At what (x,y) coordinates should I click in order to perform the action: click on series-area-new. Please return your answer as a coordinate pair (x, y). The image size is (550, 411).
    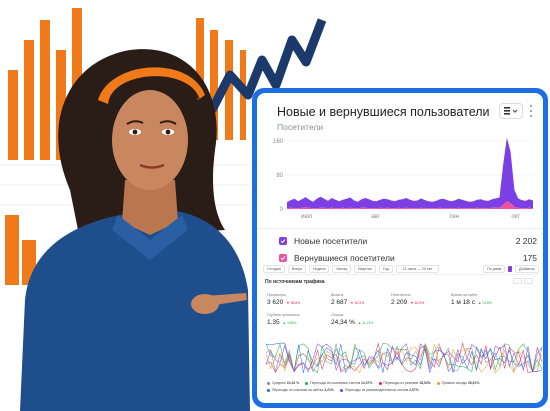
    Looking at the image, I should click on (410, 173).